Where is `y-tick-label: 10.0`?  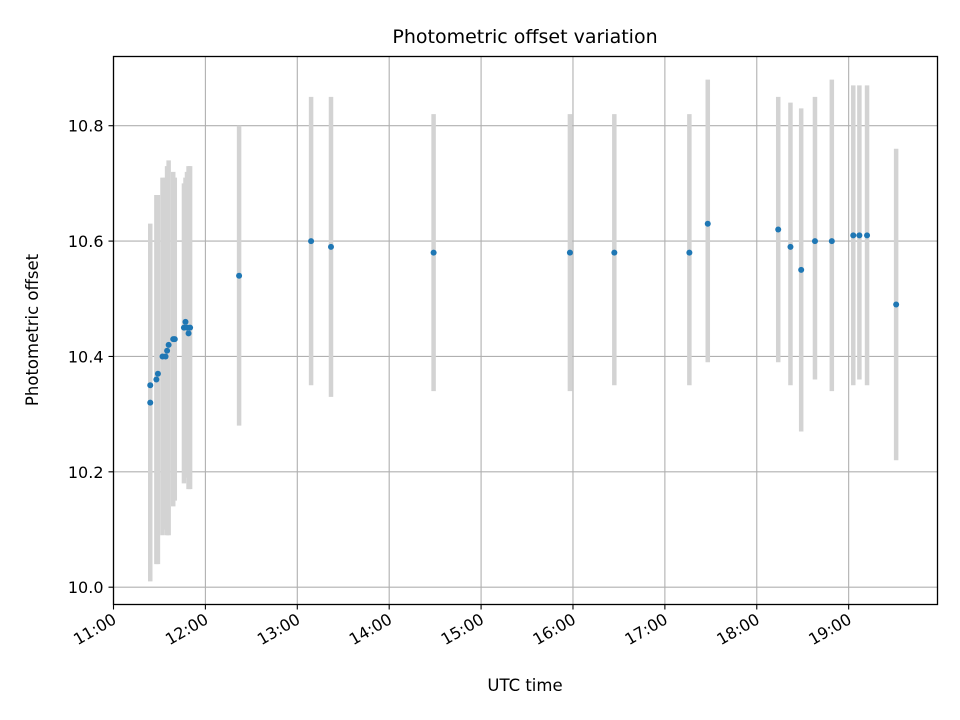
y-tick-label: 10.0 is located at coordinates (86, 587).